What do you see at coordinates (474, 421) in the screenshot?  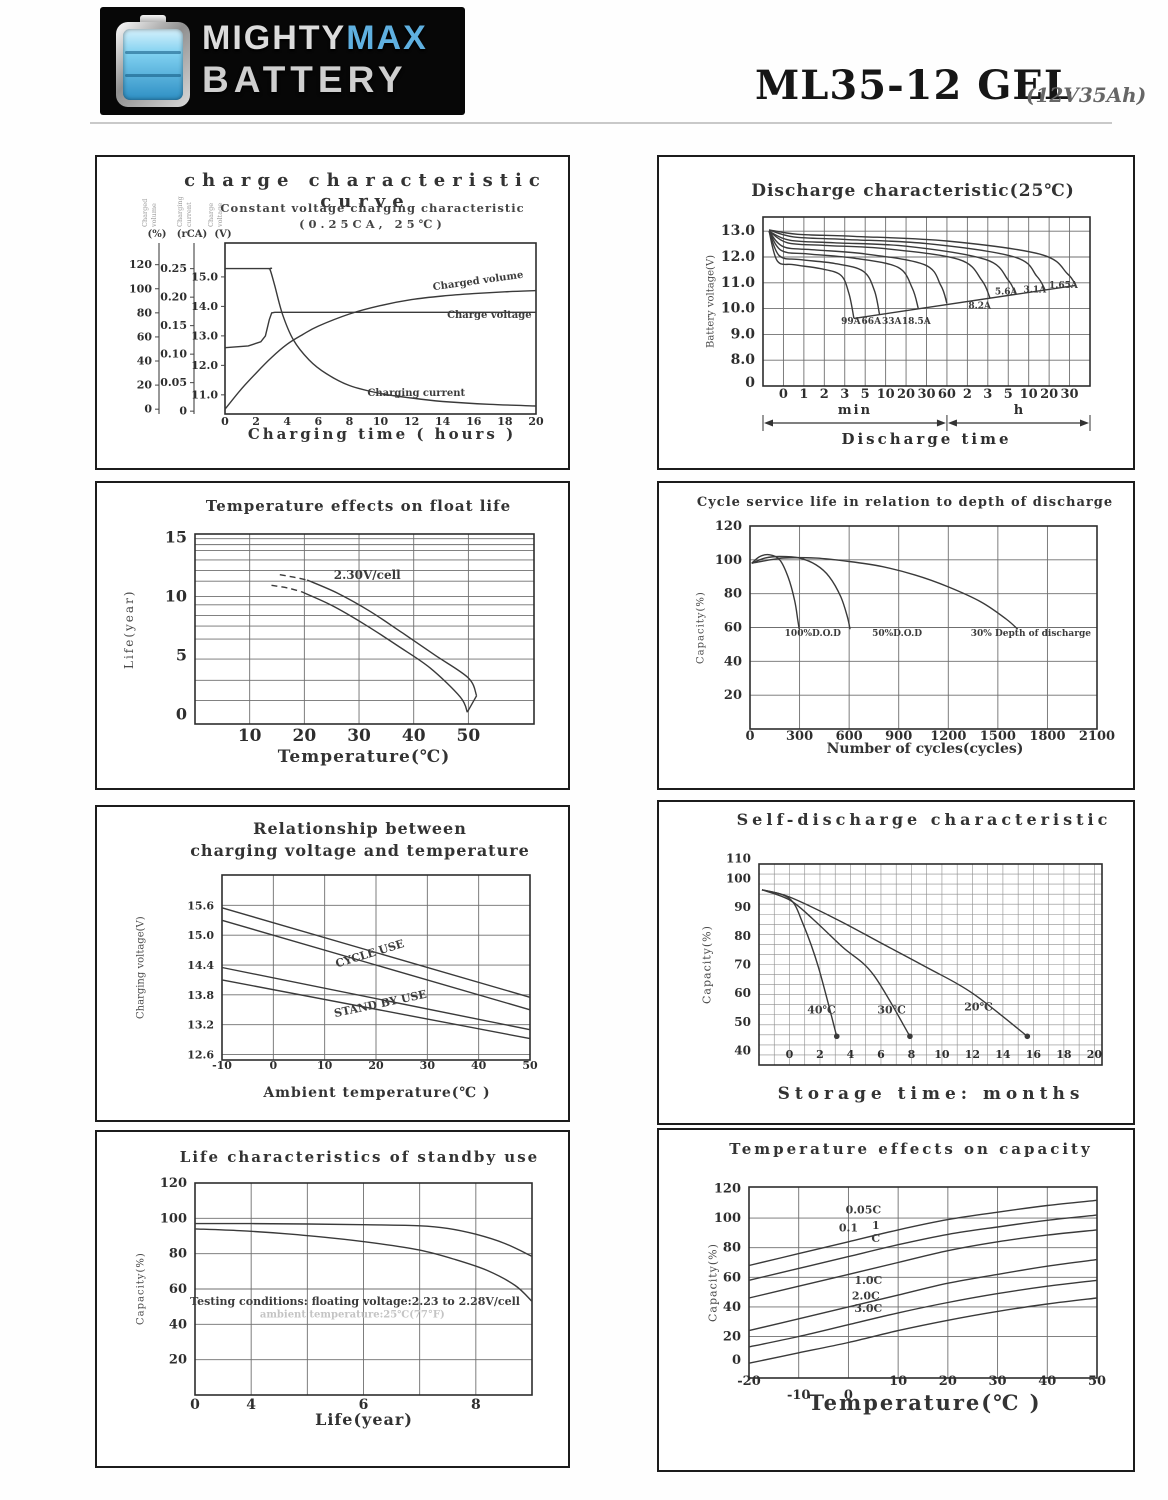 I see `x-tick-label: 16` at bounding box center [474, 421].